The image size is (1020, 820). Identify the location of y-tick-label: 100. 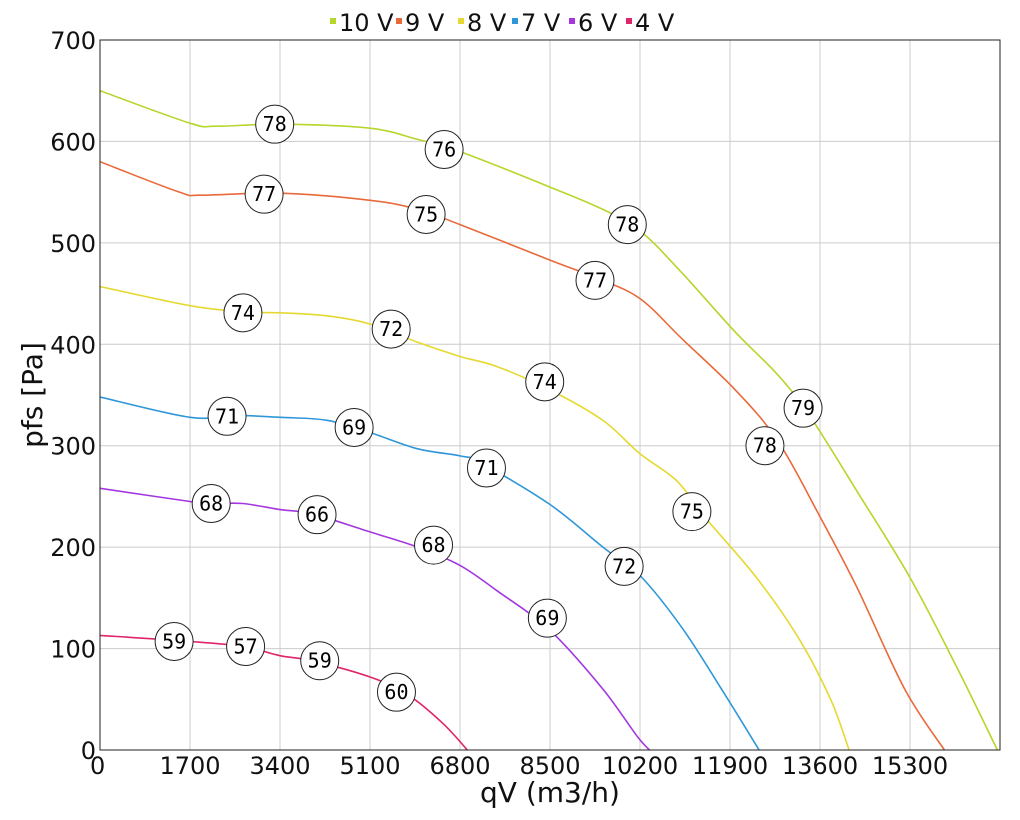
(73, 650).